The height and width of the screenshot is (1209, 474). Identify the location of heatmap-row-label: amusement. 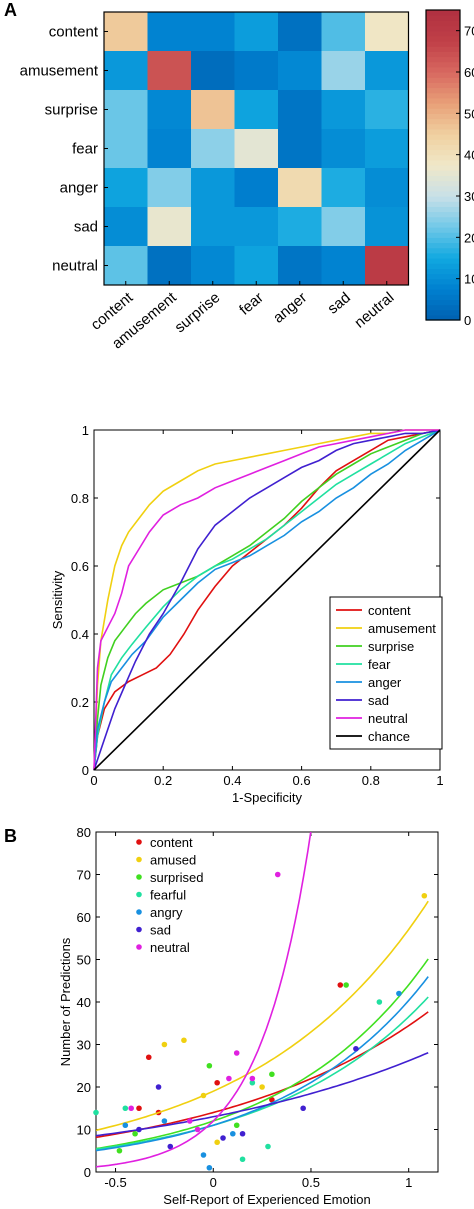
(59, 71).